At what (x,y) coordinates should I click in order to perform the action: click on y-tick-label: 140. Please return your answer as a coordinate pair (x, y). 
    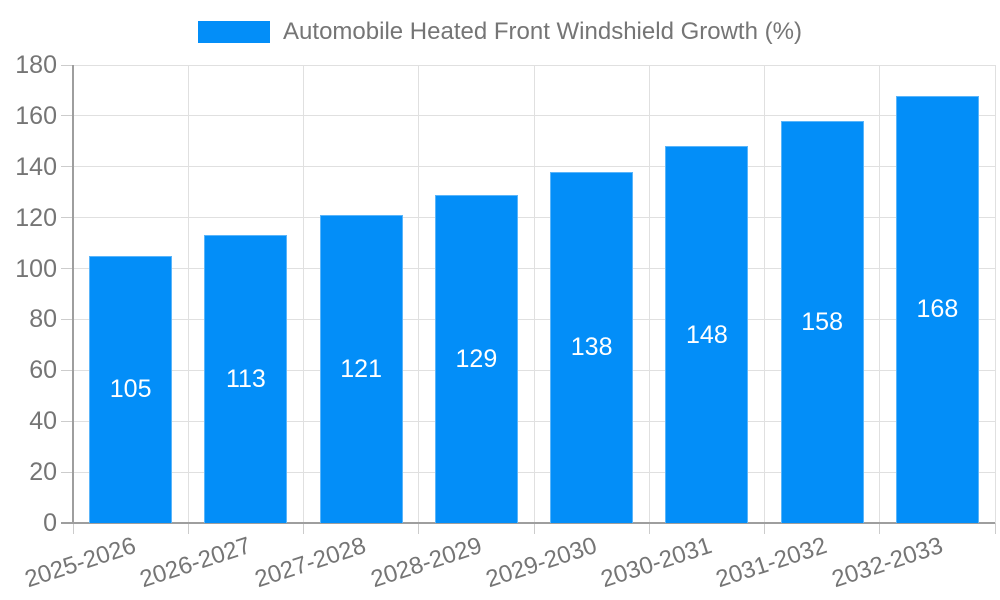
    Looking at the image, I should click on (36, 166).